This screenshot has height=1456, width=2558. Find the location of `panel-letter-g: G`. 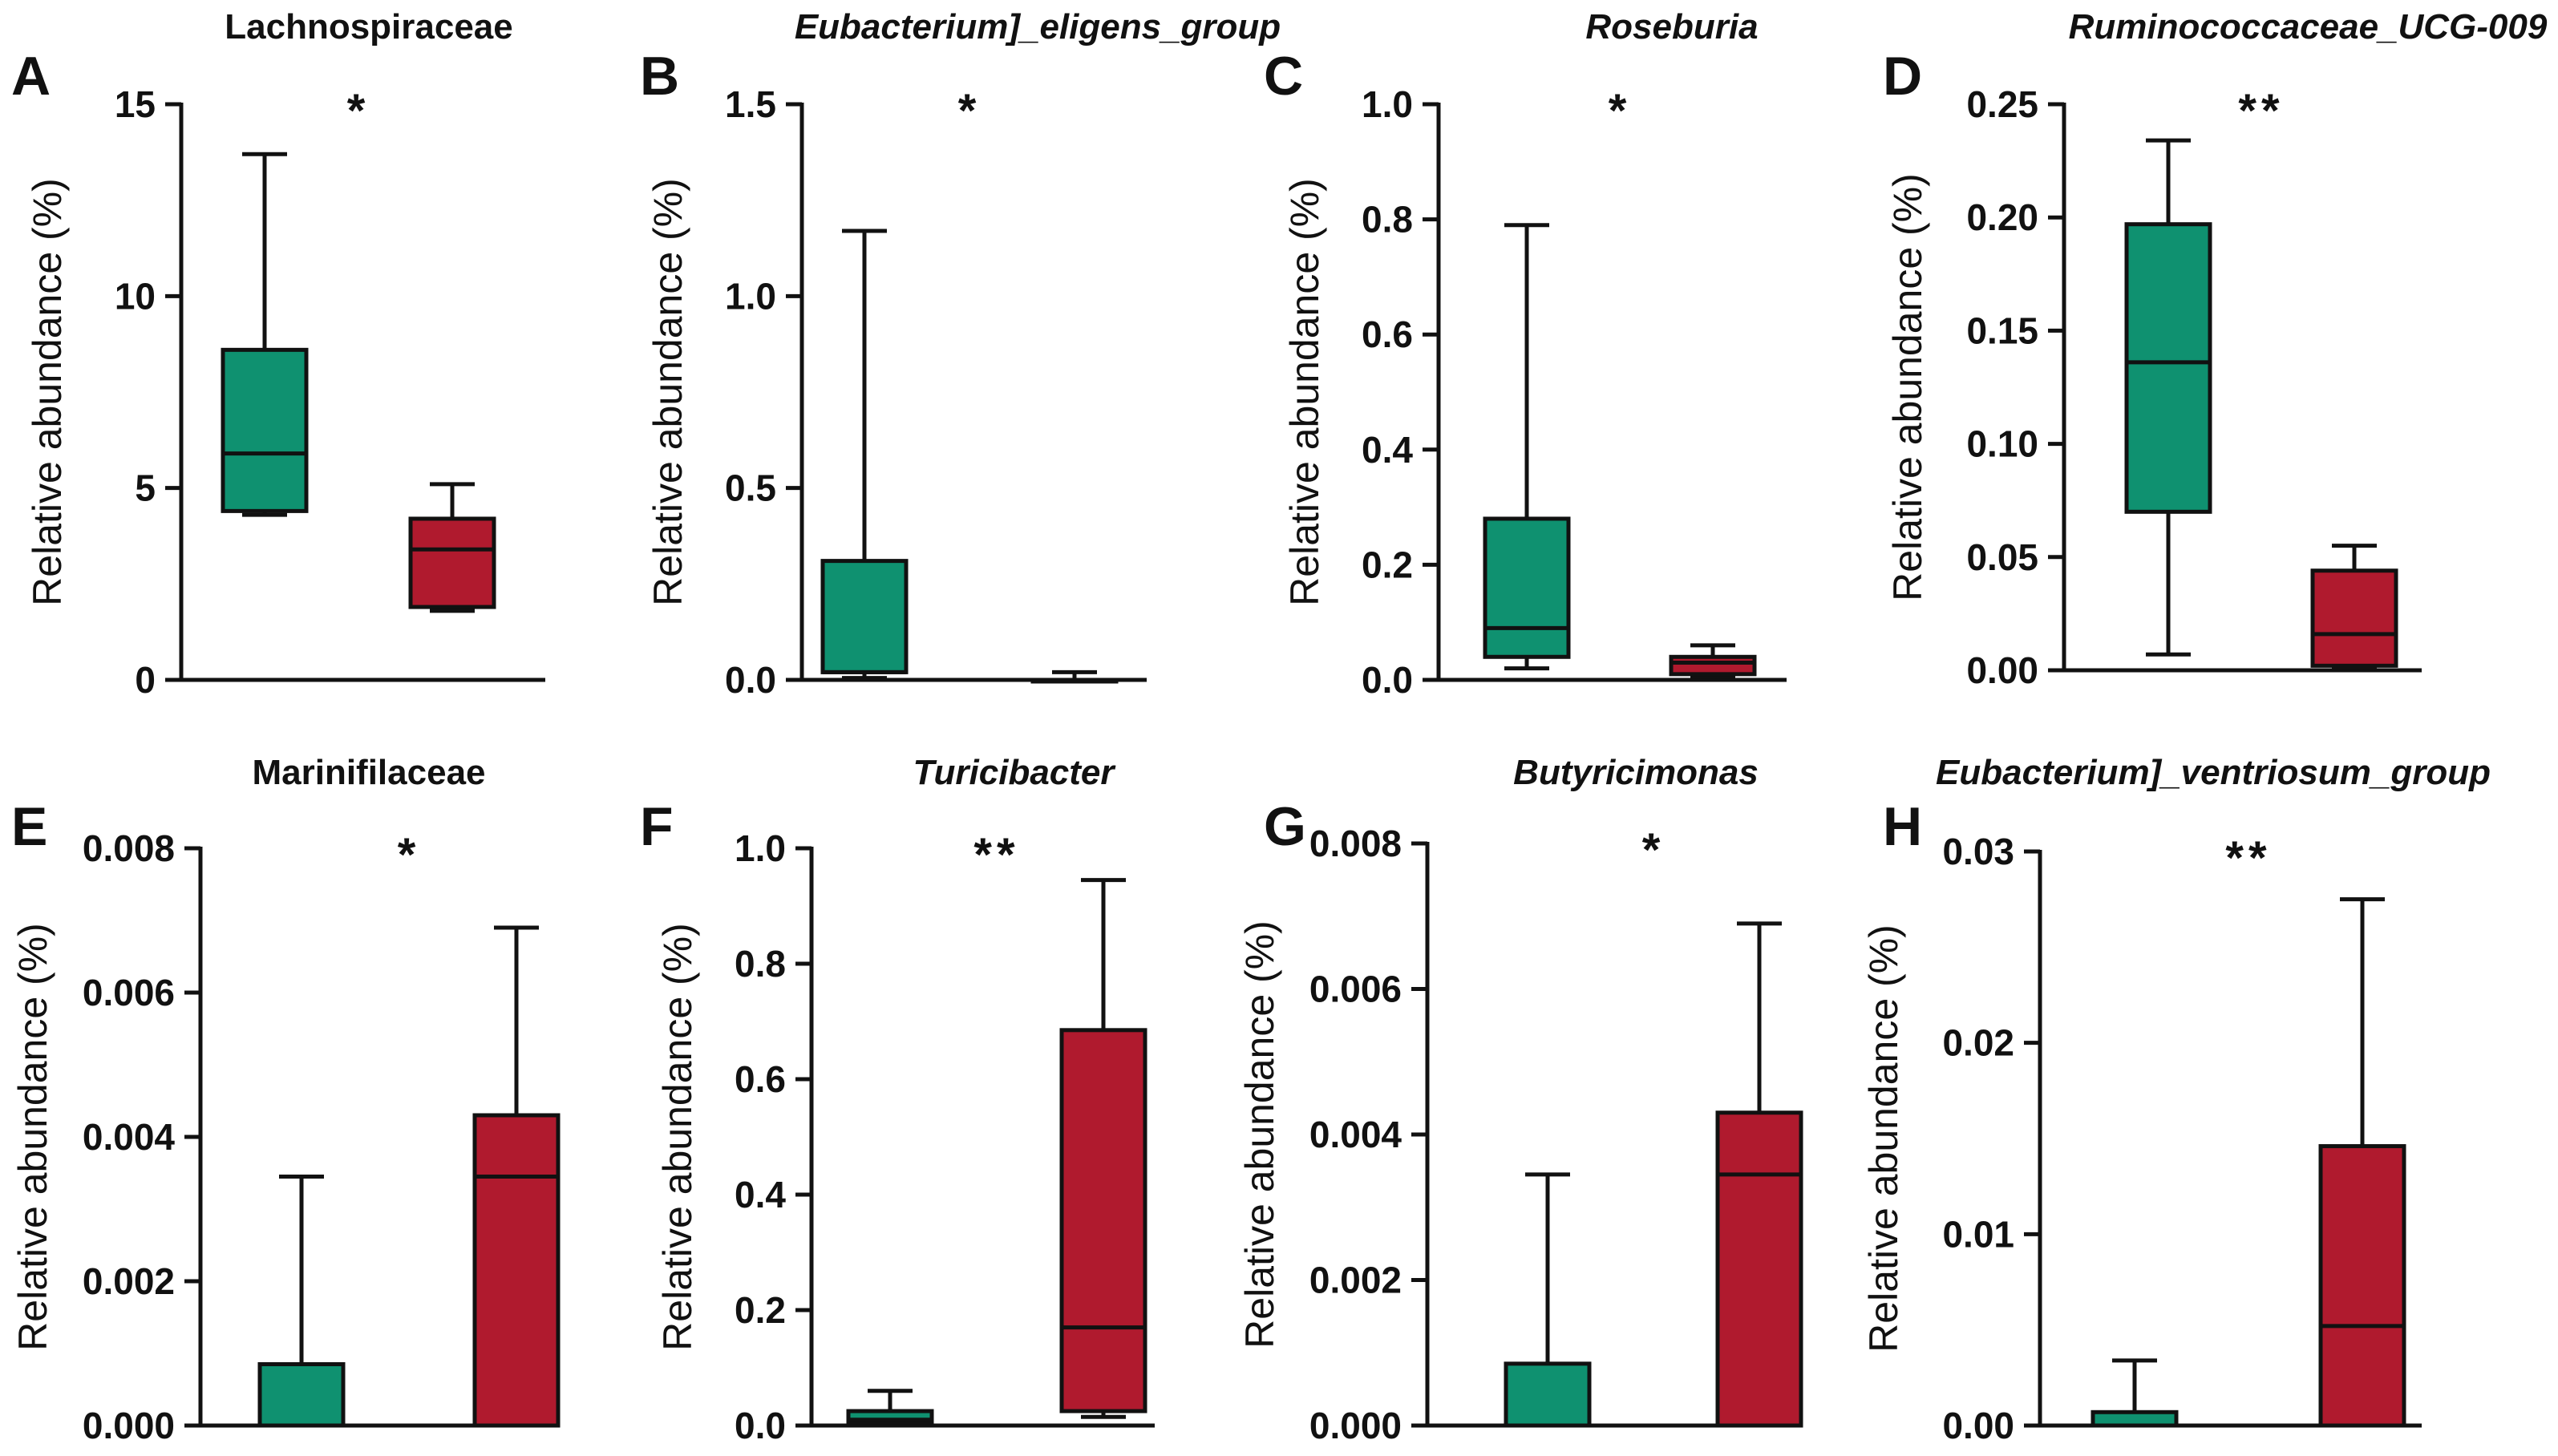

panel-letter-g: G is located at coordinates (1285, 827).